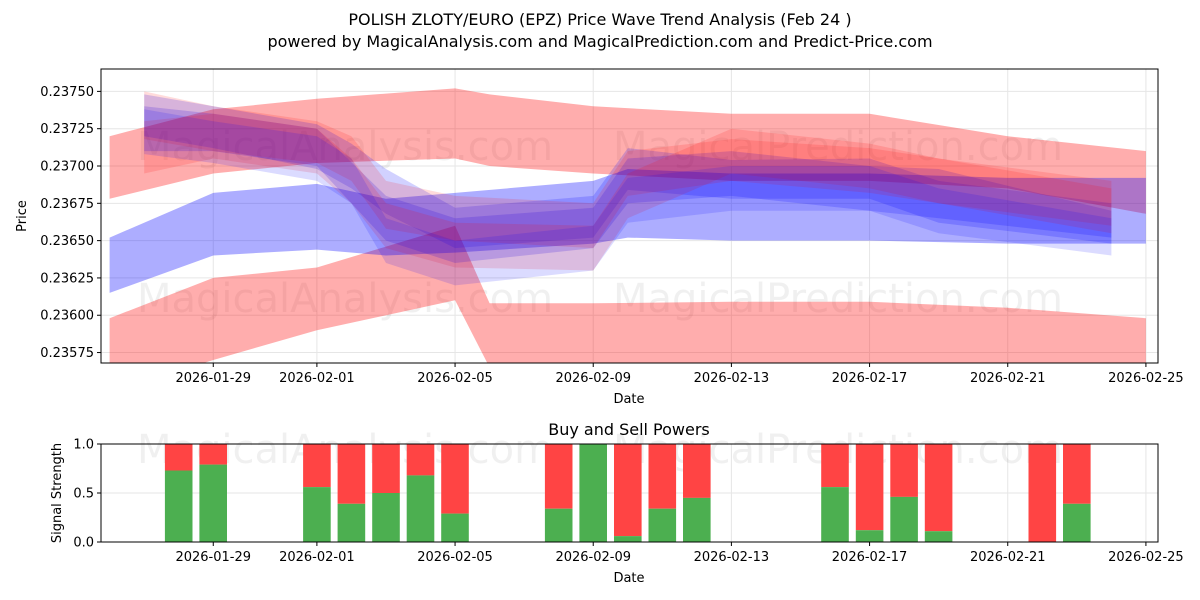  I want to click on price-x-tick-label: 2026-01-29, so click(213, 378).